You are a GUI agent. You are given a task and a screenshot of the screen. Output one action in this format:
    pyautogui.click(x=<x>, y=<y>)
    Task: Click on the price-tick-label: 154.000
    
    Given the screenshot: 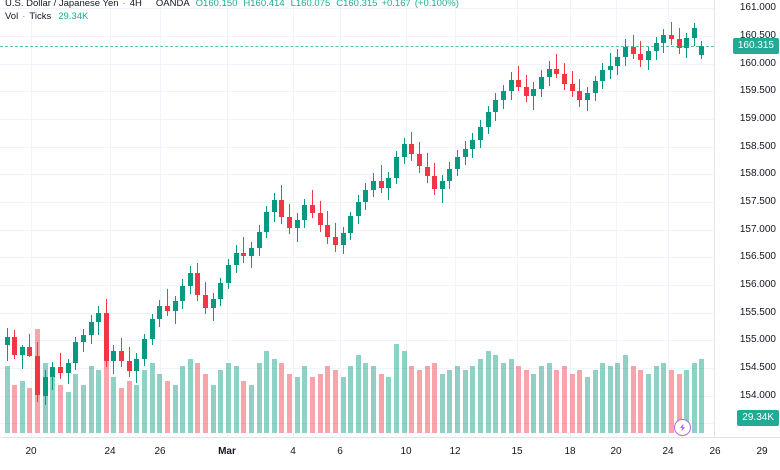 What is the action you would take?
    pyautogui.click(x=757, y=395)
    